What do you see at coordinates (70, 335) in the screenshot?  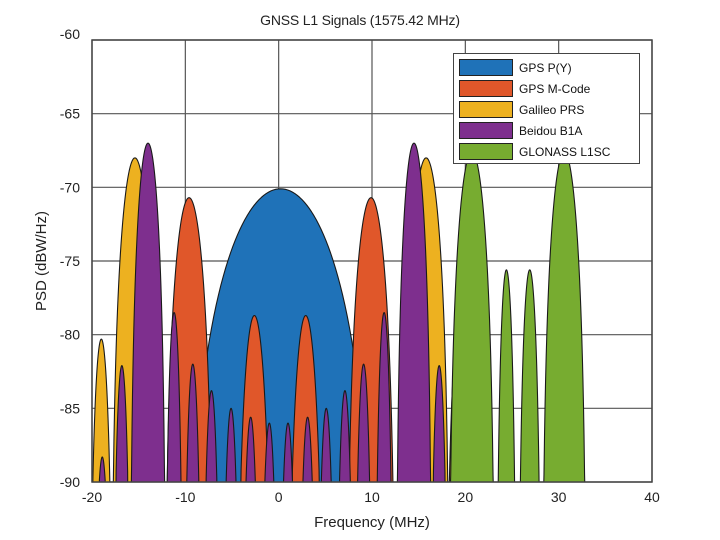 I see `y-tick-label: -80` at bounding box center [70, 335].